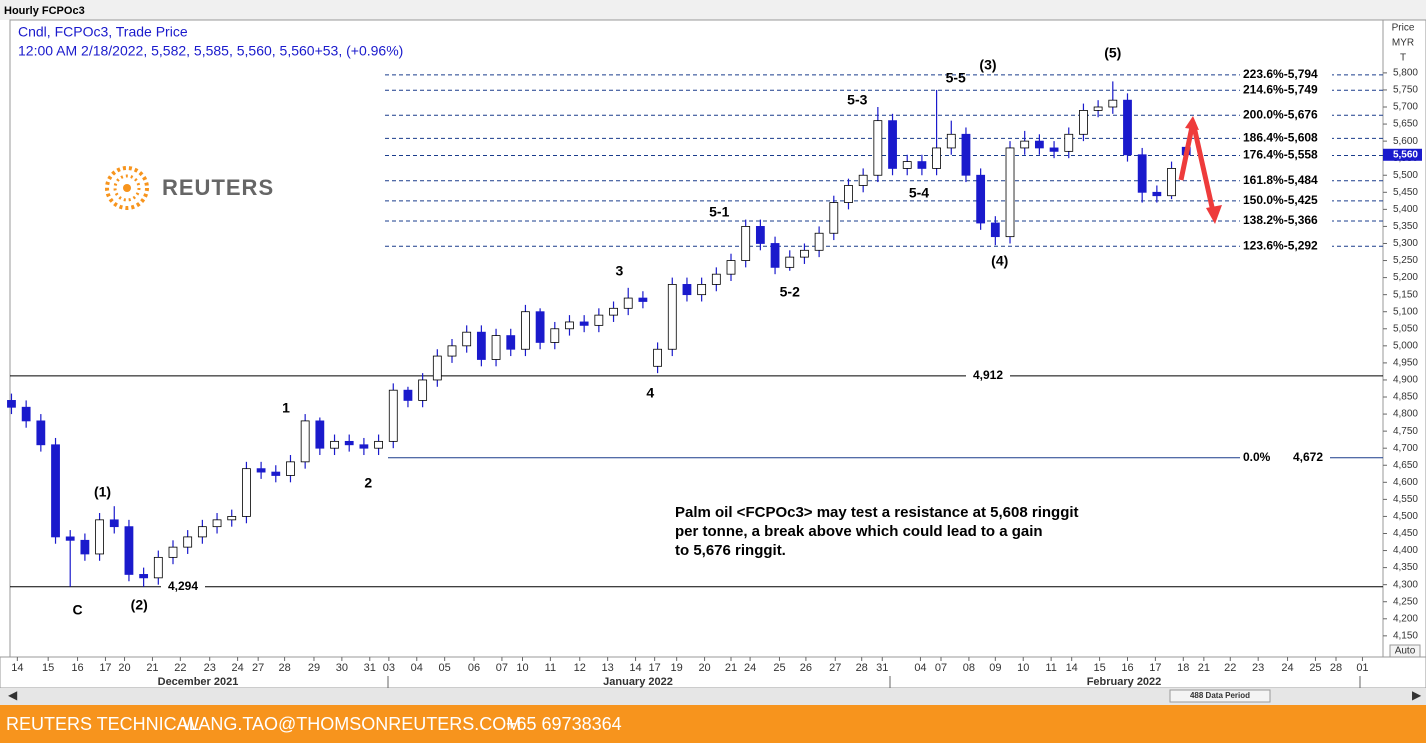  Describe the element at coordinates (314, 668) in the screenshot. I see `x-tick-label: 29` at that location.